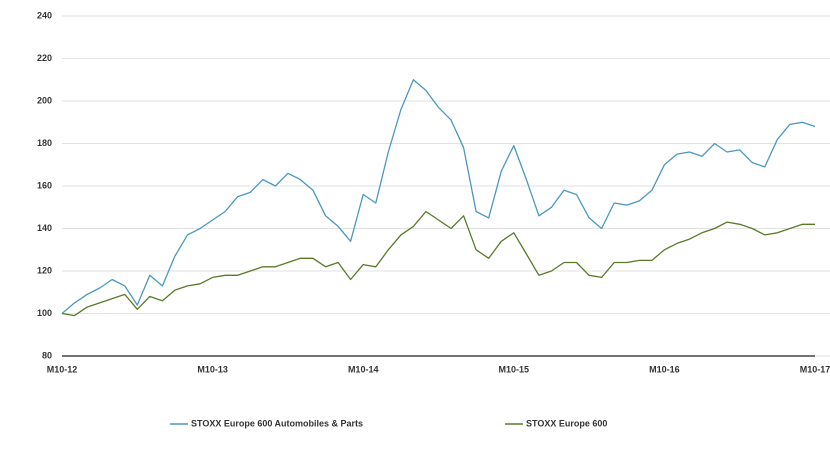  I want to click on x-tick-label: M10-16, so click(664, 369).